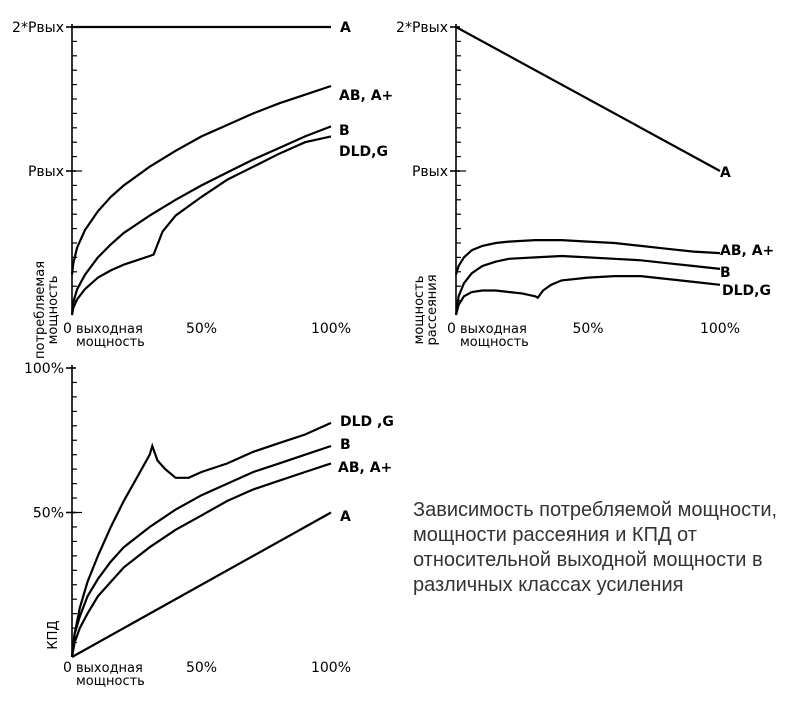 Image resolution: width=800 pixels, height=705 pixels. Describe the element at coordinates (48, 514) in the screenshot. I see `y-tick-label: 50%` at that location.